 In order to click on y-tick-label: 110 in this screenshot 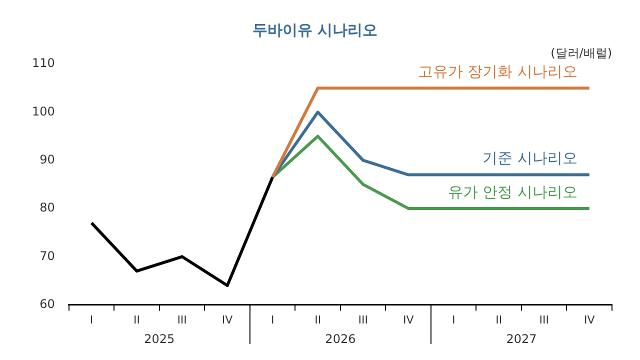, I will do `click(43, 63)`.